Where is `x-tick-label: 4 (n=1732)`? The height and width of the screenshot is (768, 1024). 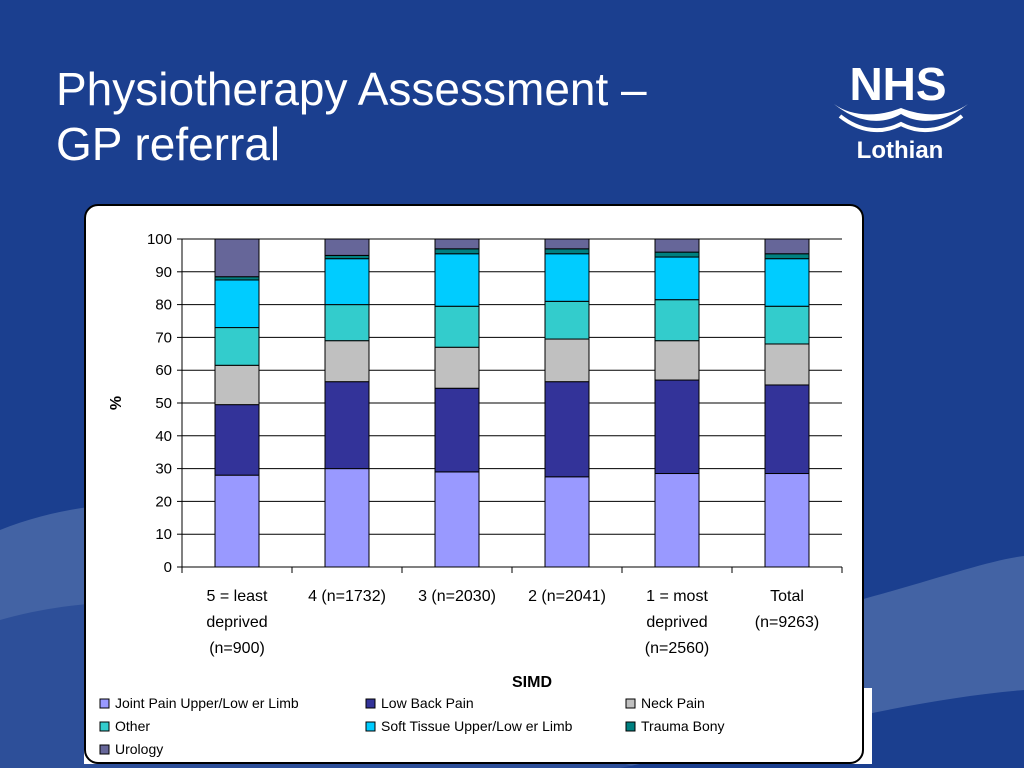 x-tick-label: 4 (n=1732) is located at coordinates (347, 596).